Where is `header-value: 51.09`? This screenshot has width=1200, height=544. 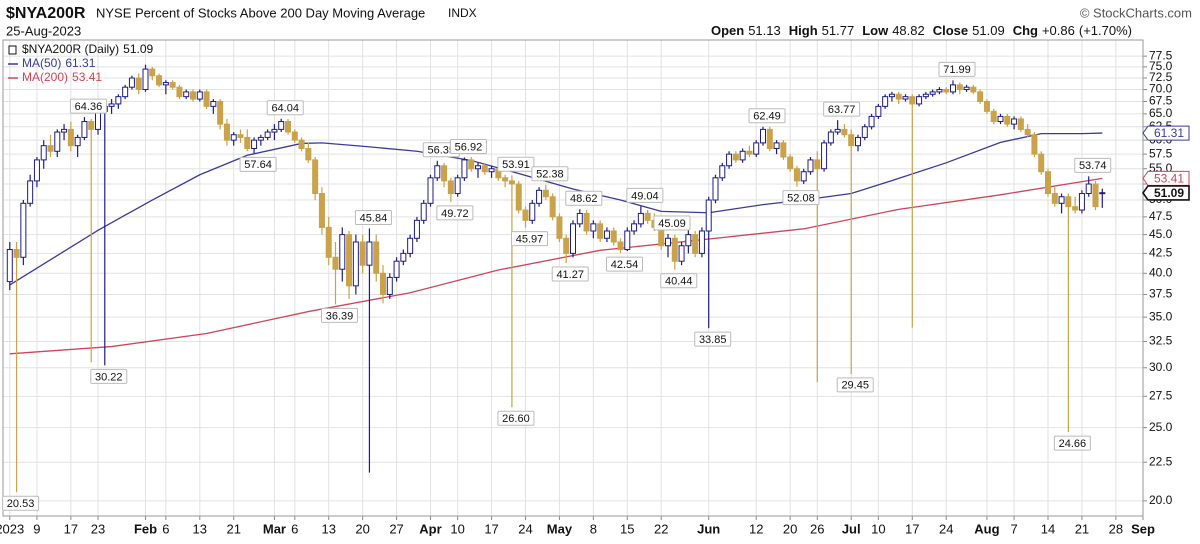 header-value: 51.09 is located at coordinates (988, 30).